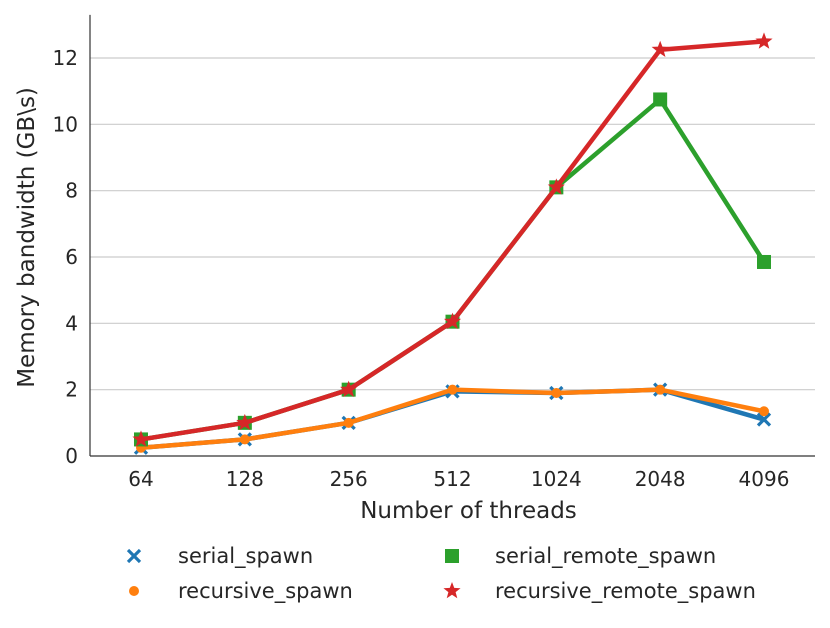 This screenshot has height=628, width=830. Describe the element at coordinates (27, 237) in the screenshot. I see `y-axis-label: Memory bandwidth (GB\s)` at that location.